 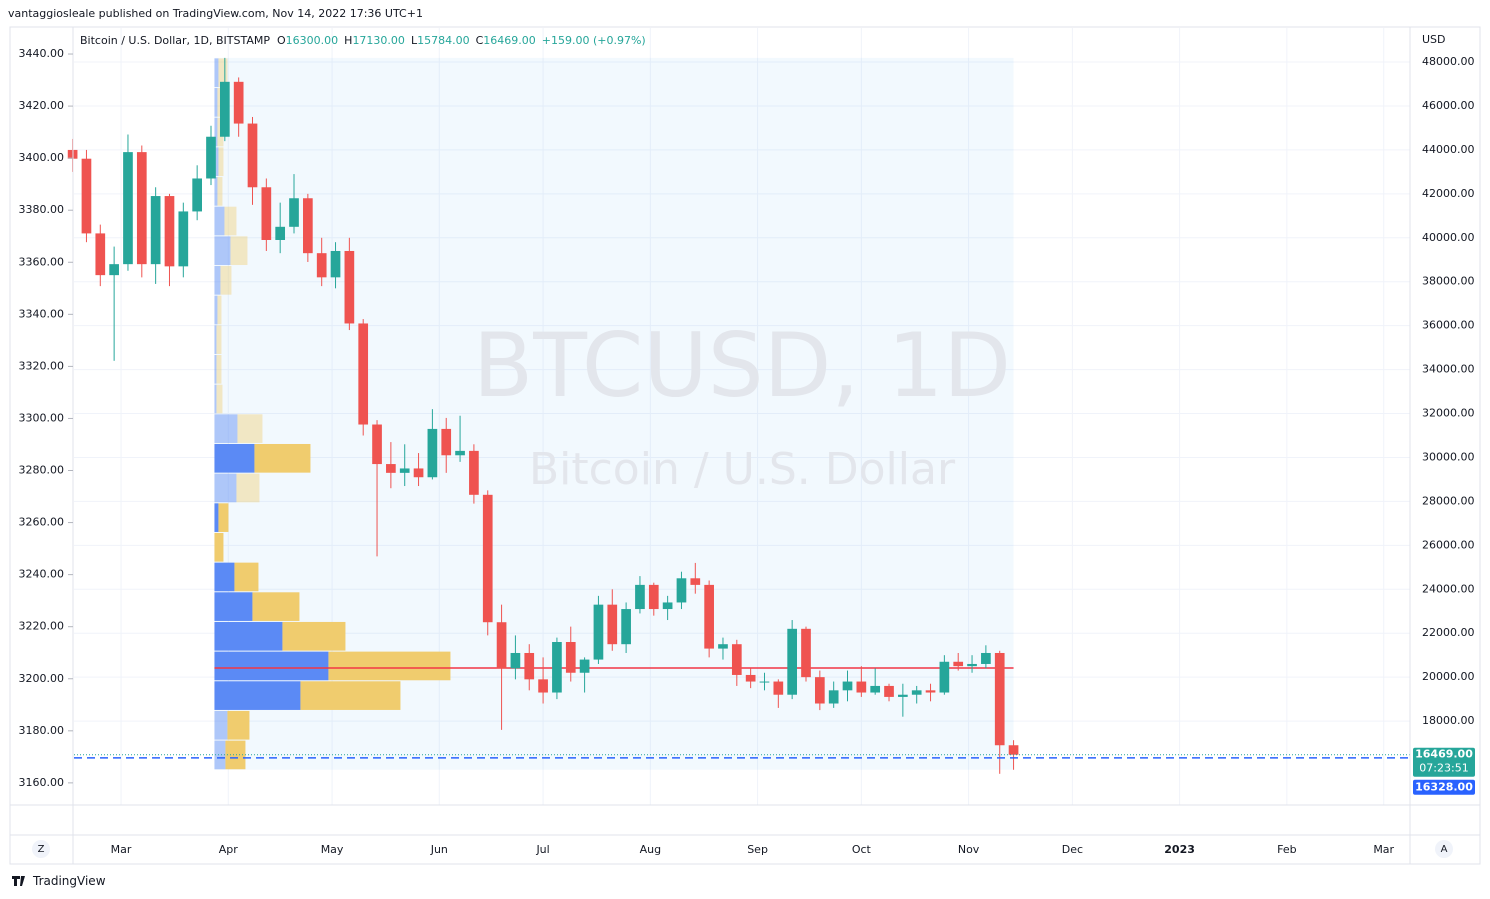 What do you see at coordinates (509, 40) in the screenshot?
I see `ohlc-value: 16469.00` at bounding box center [509, 40].